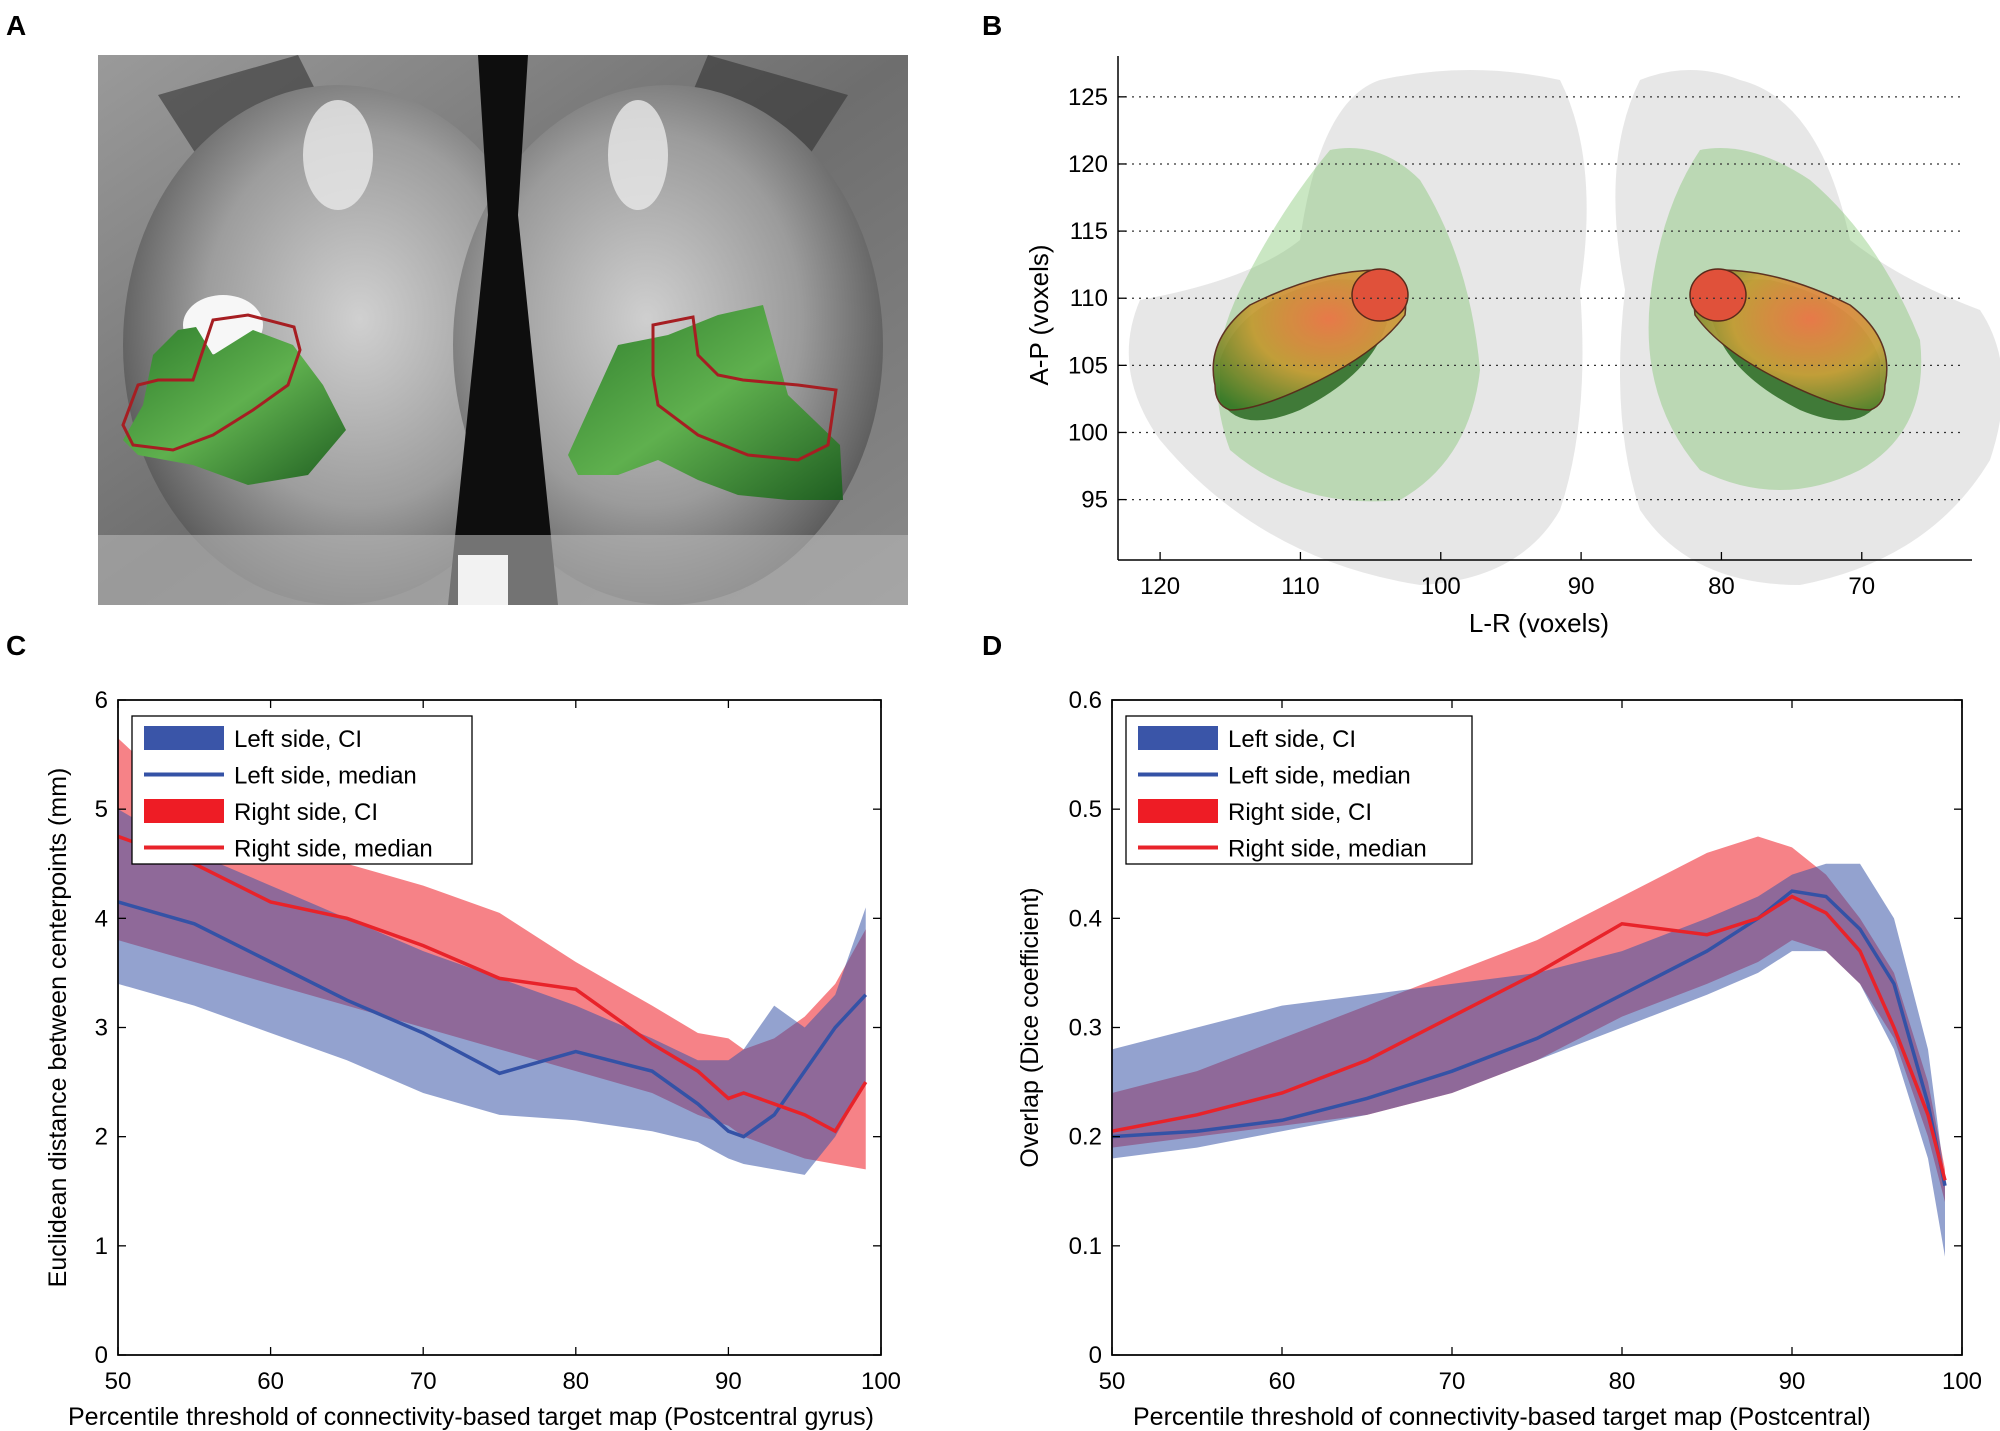 Image resolution: width=2000 pixels, height=1431 pixels. Describe the element at coordinates (1792, 1381) in the screenshot. I see `xtick-label-d-90: 90` at that location.